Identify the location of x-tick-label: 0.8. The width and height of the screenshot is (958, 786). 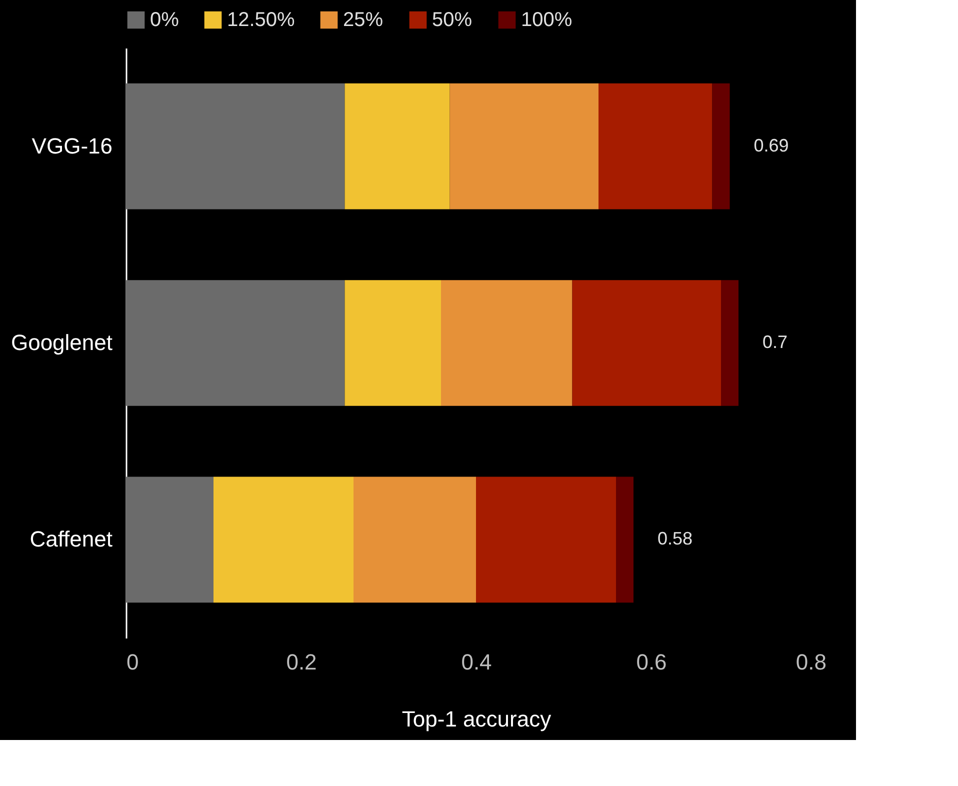
(811, 662).